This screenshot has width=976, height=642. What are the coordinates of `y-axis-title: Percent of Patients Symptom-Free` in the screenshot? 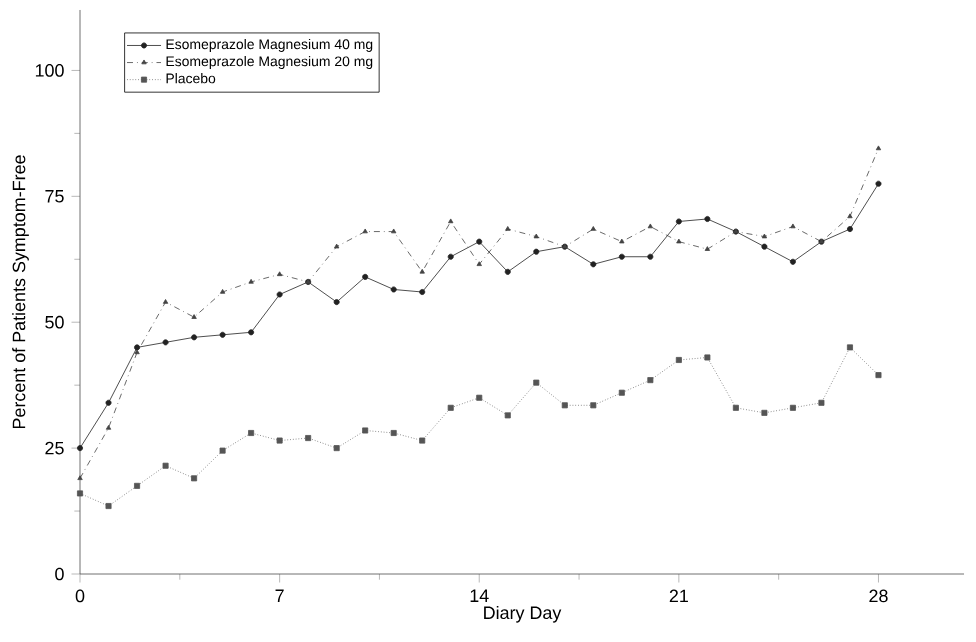 It's located at (20, 292).